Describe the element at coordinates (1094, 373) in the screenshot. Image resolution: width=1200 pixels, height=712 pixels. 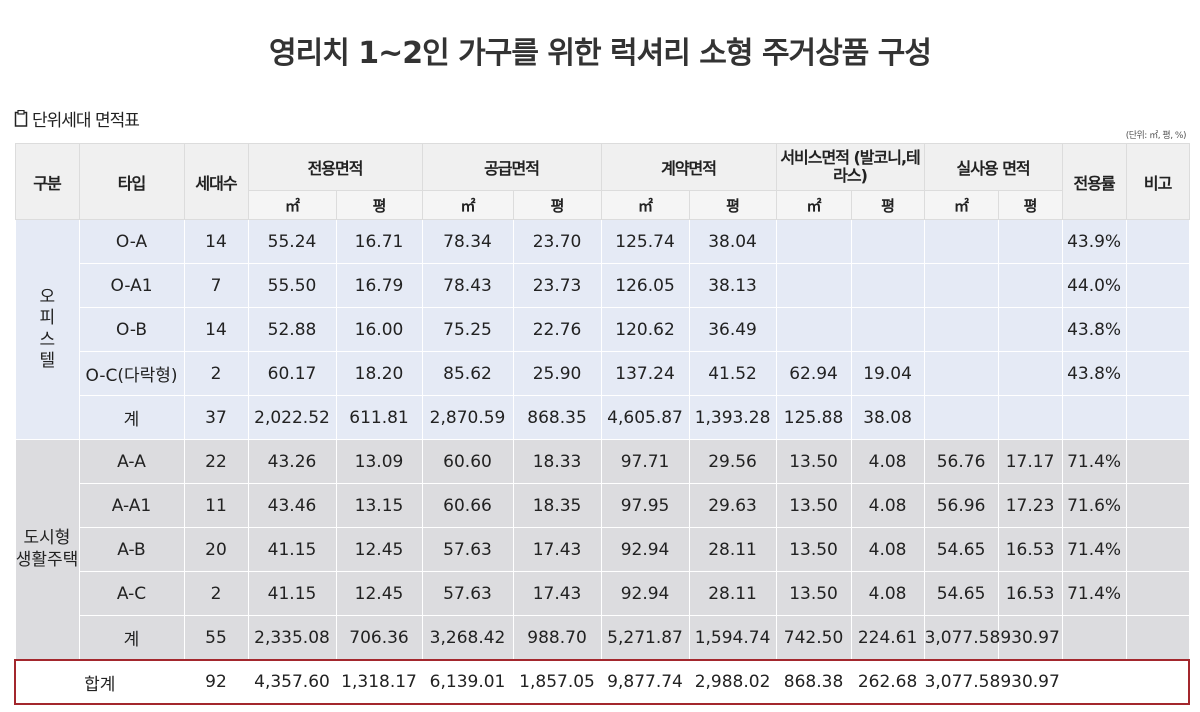
I see `table-cell: 43.8%` at that location.